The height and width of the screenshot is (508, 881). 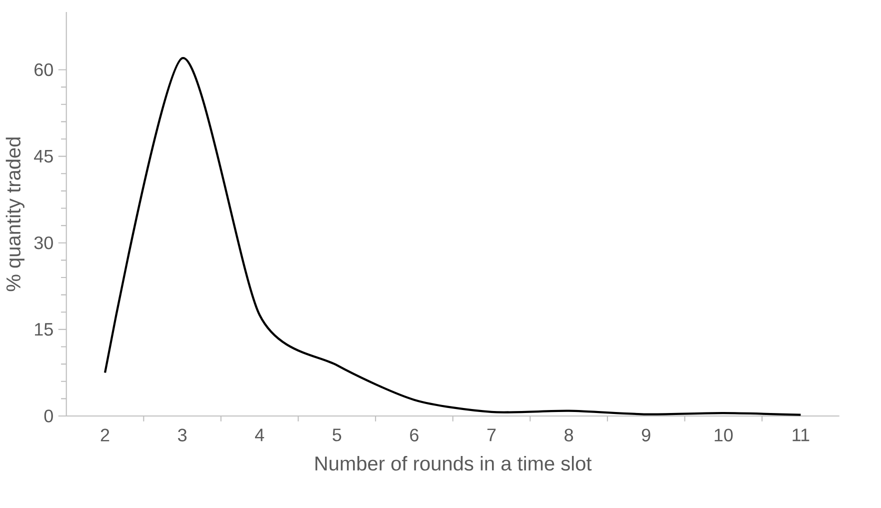 What do you see at coordinates (454, 463) in the screenshot?
I see `x-axis-title: Number of rounds in a time slot` at bounding box center [454, 463].